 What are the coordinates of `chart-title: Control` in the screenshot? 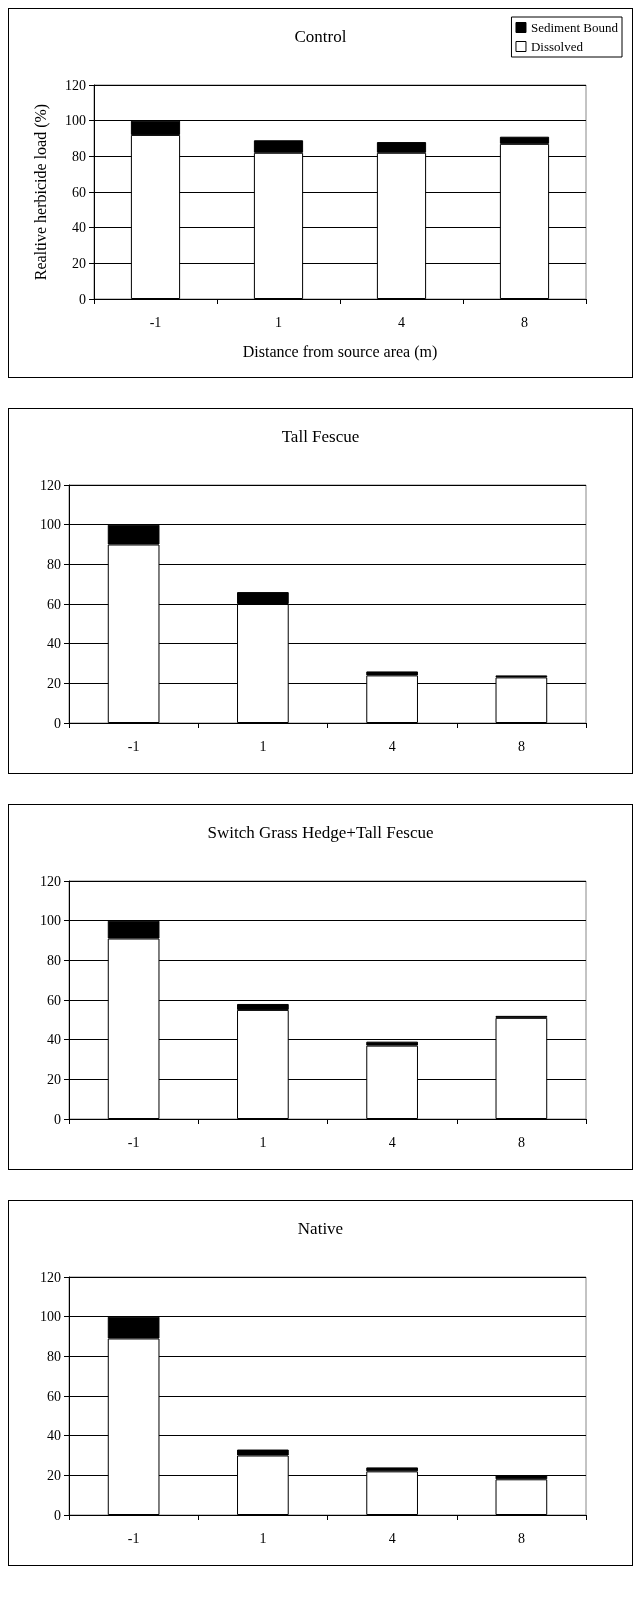 It's located at (320, 36).